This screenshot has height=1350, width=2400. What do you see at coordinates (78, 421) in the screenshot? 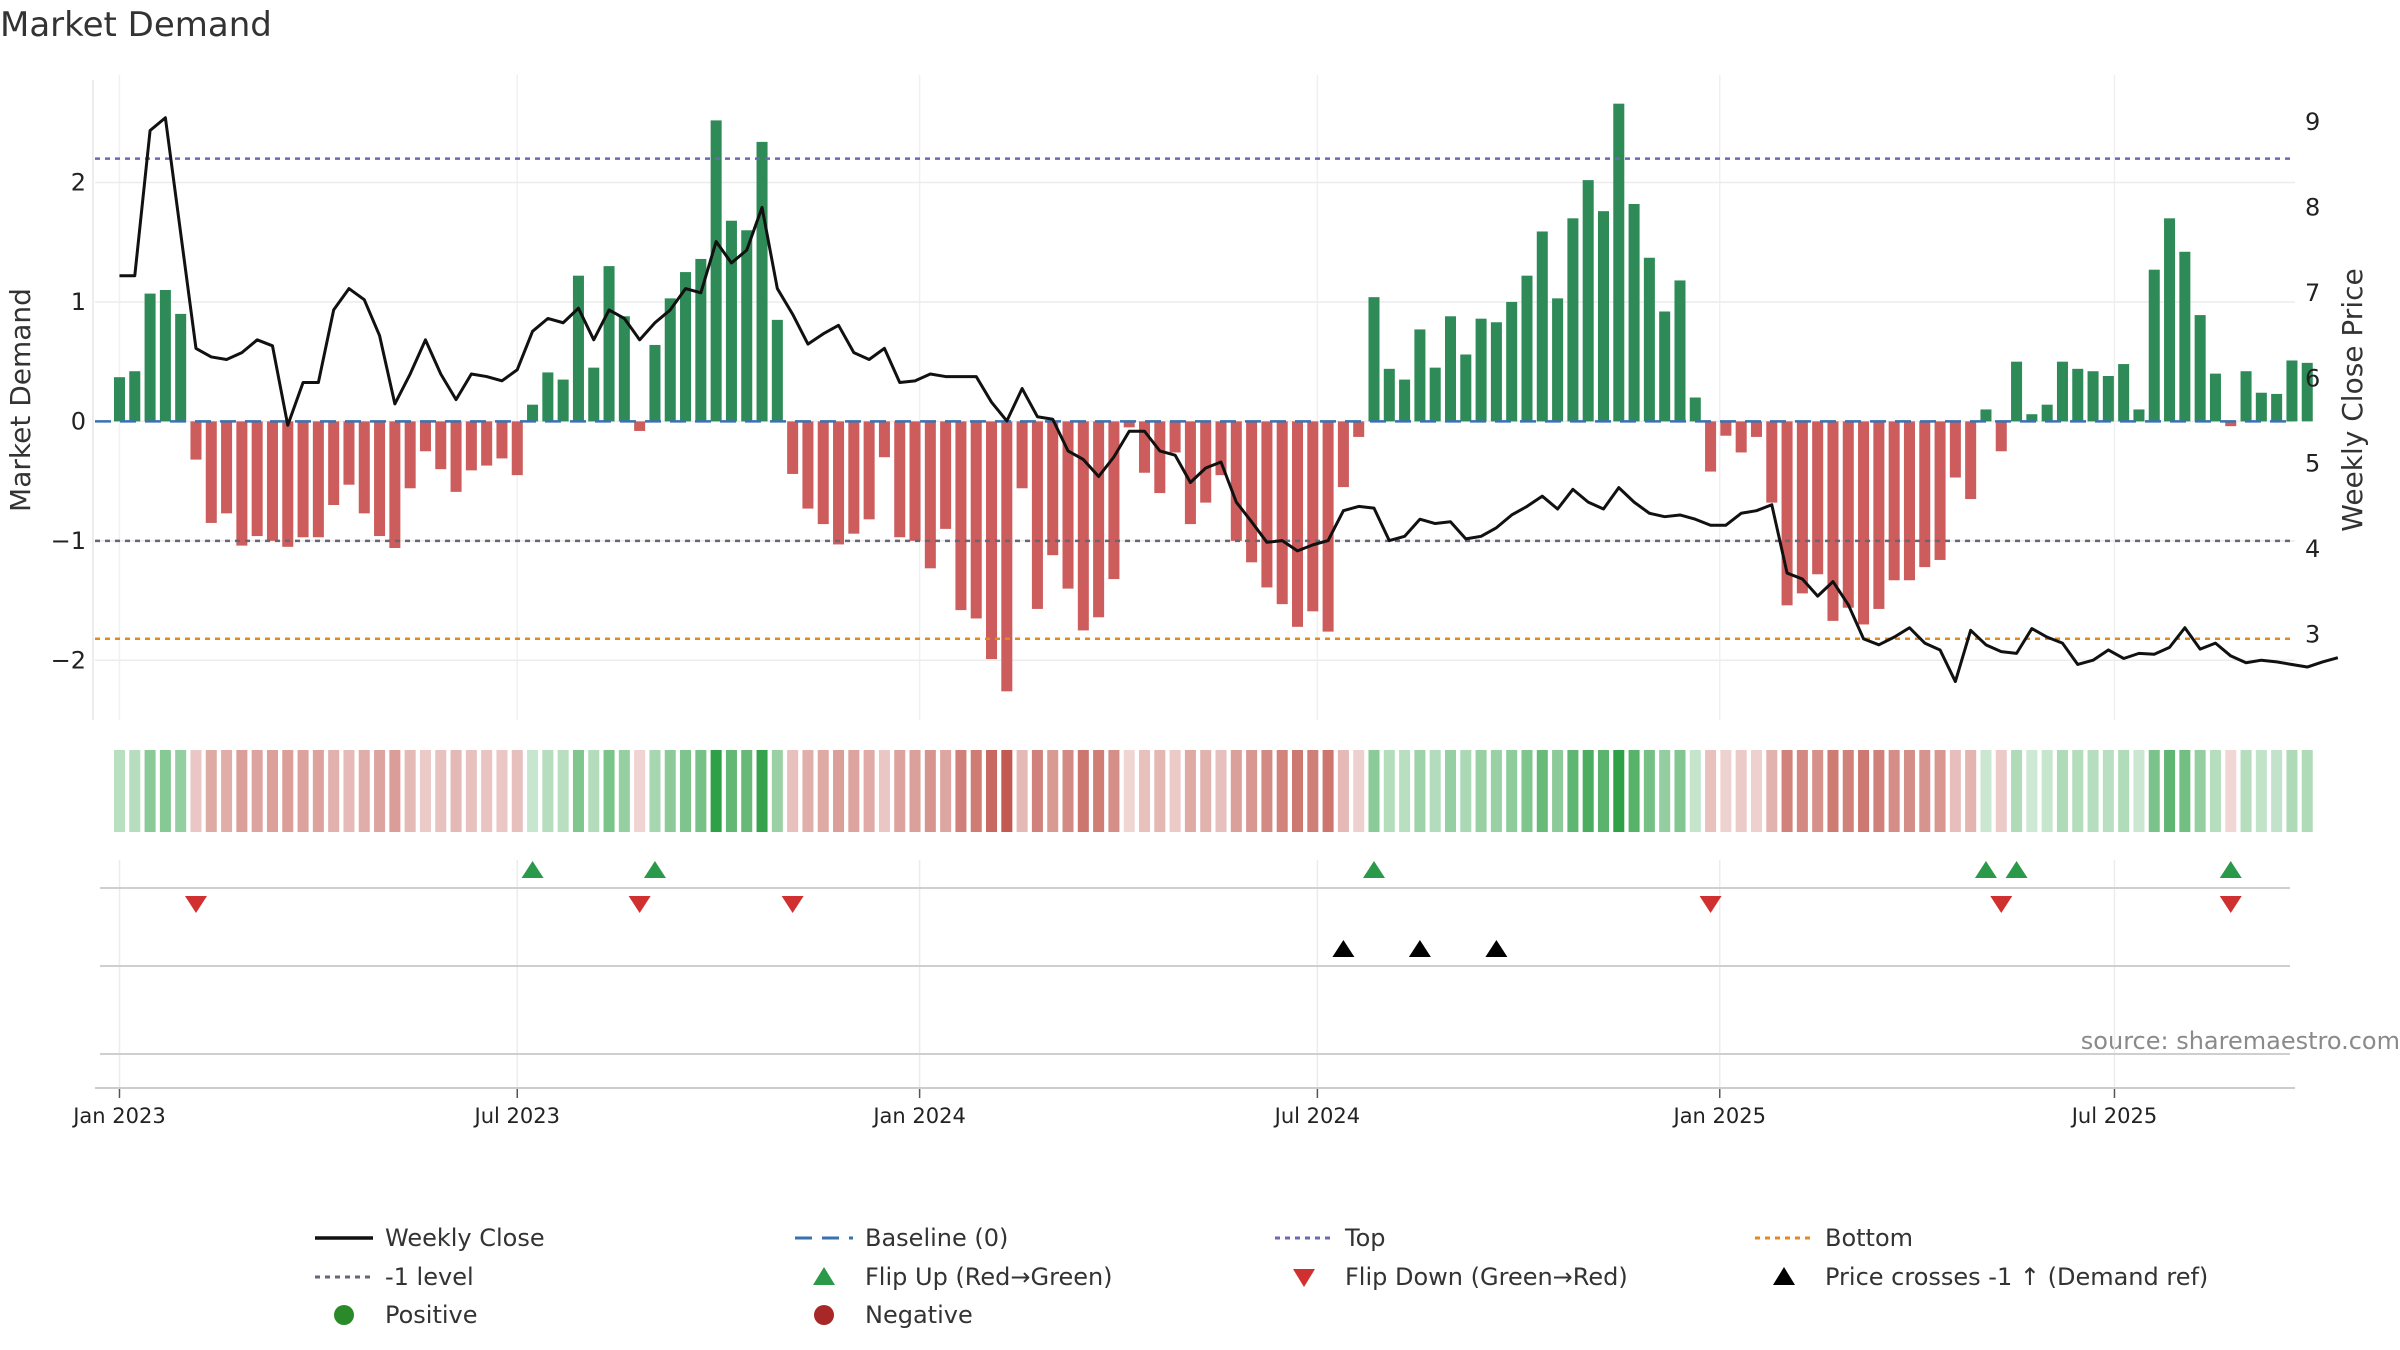
I see `y-tick-label-left: 0` at bounding box center [78, 421].